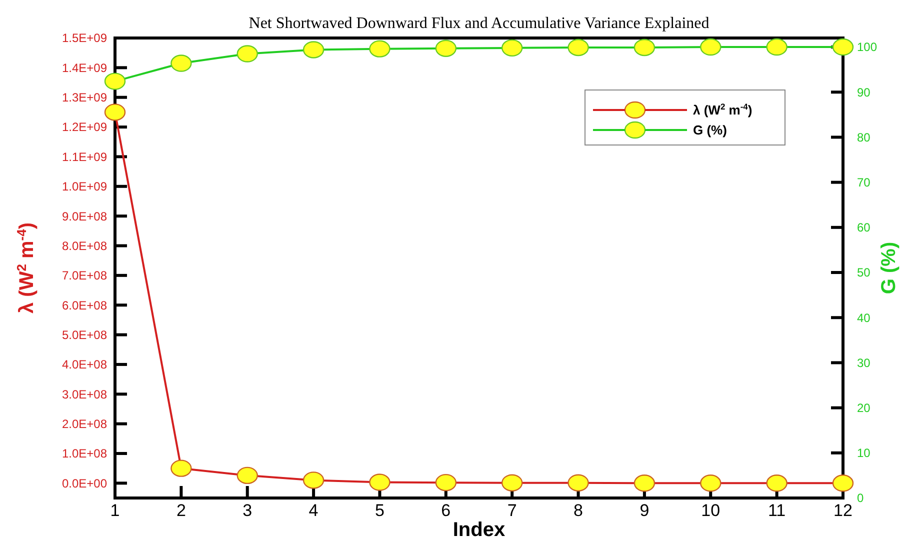  I want to click on y2-axis-title: G (%), so click(889, 268).